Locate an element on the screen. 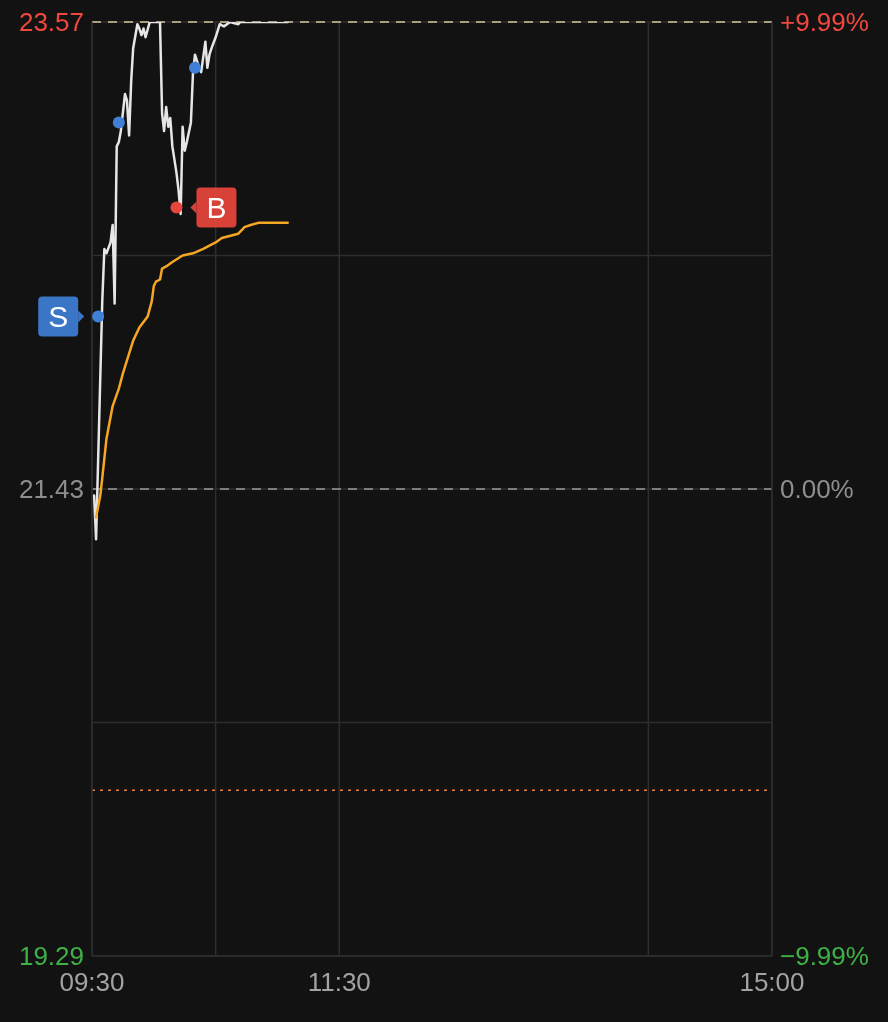 The height and width of the screenshot is (1022, 888). x-tick-label: 11:30 is located at coordinates (339, 982).